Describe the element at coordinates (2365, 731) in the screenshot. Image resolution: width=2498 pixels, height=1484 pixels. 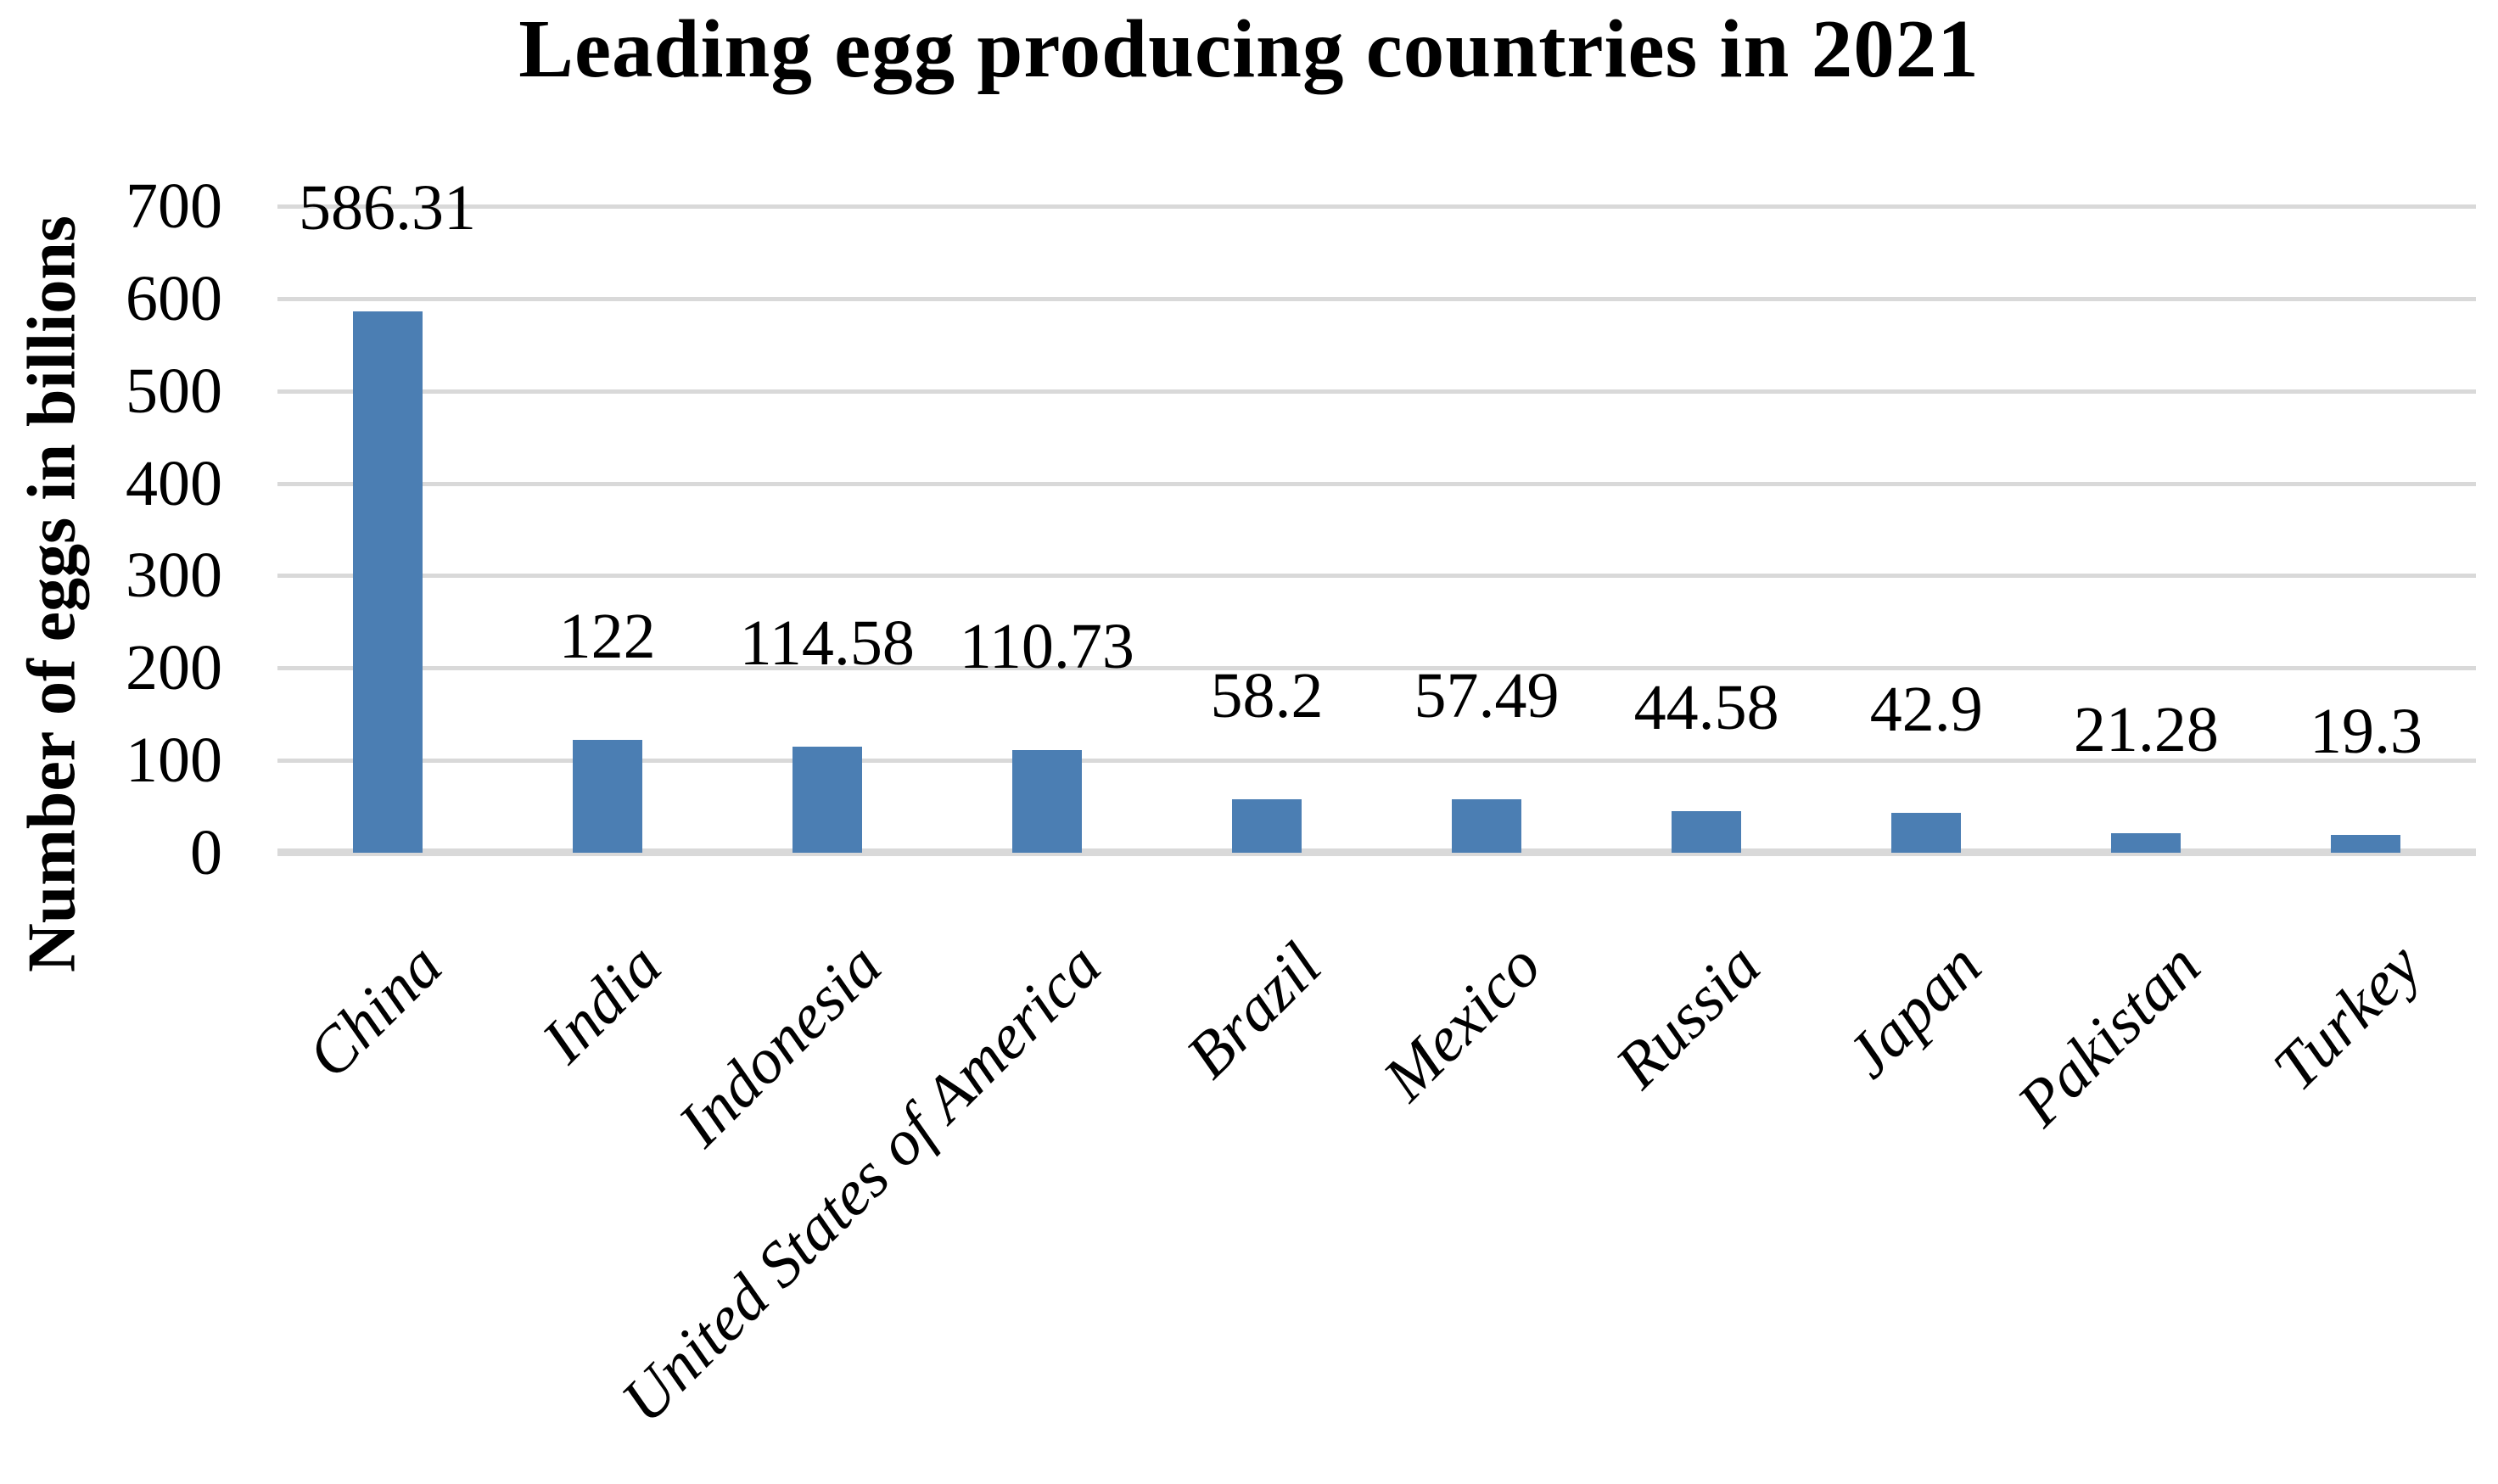
I see `bar-value-label: 19.3` at that location.